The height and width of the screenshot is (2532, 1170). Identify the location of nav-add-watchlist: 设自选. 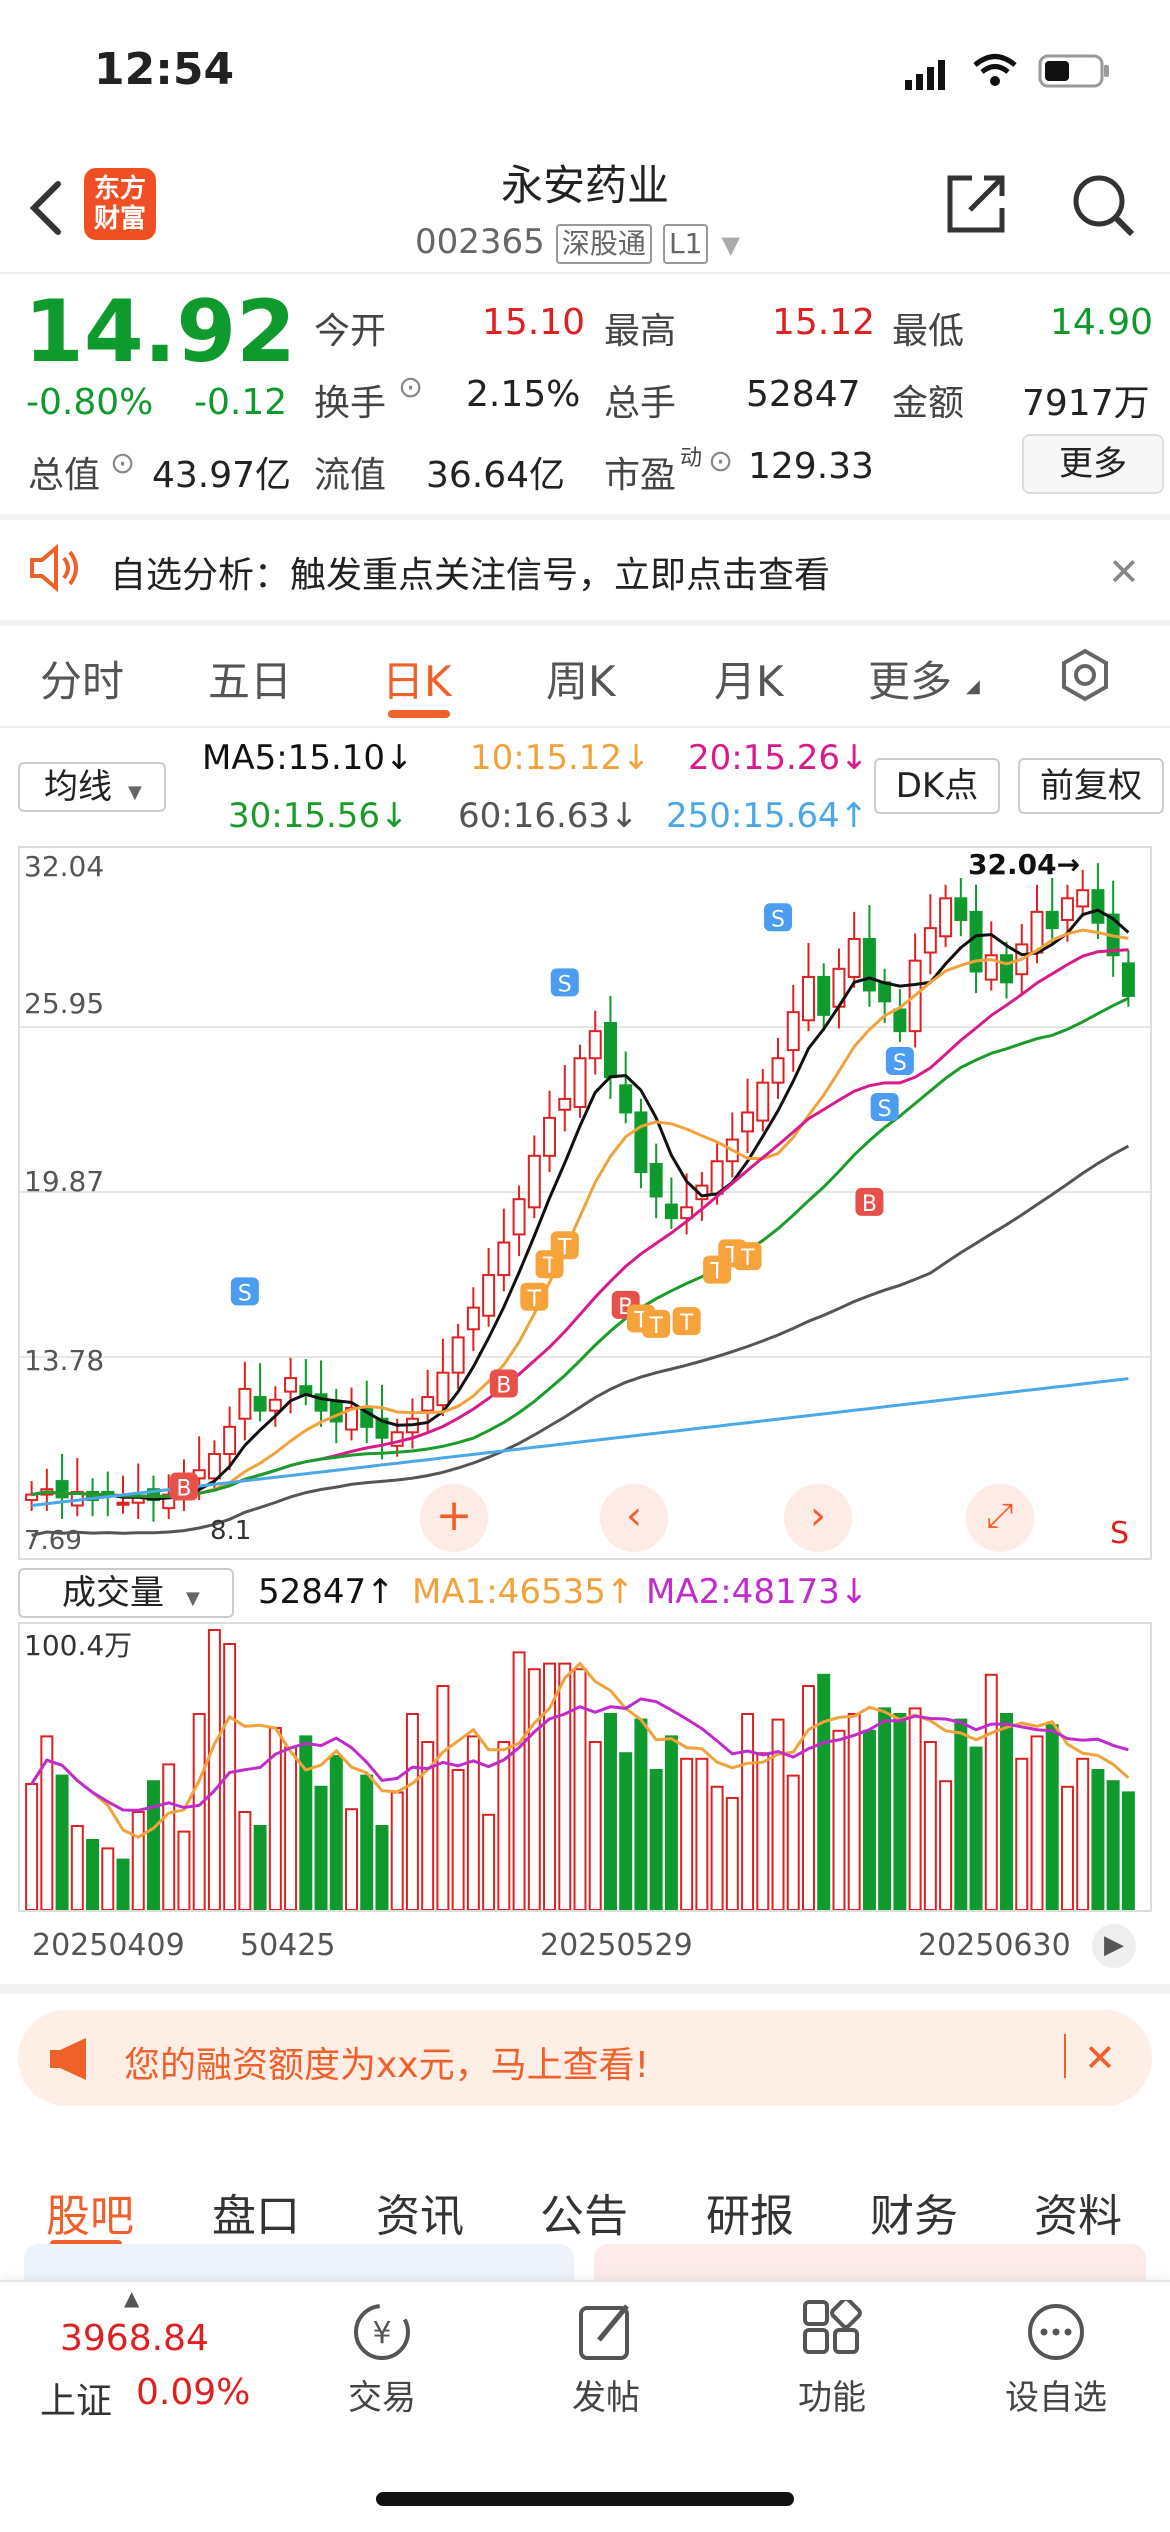
(1056, 2398).